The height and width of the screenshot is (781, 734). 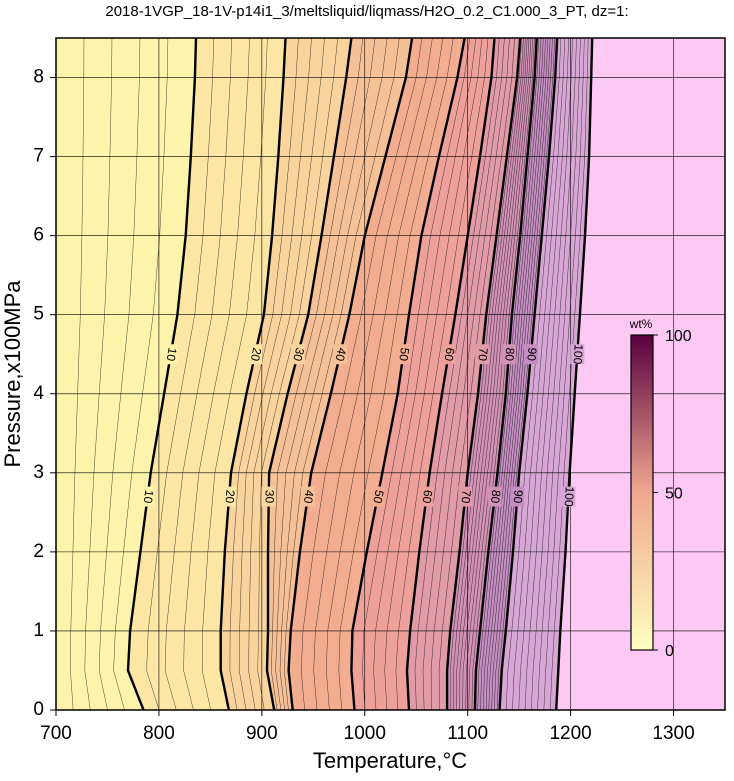 What do you see at coordinates (365, 733) in the screenshot?
I see `x-tick-label: 1000` at bounding box center [365, 733].